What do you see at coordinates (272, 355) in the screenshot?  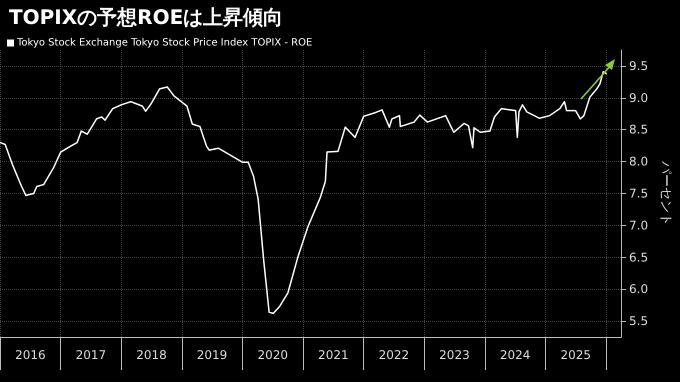 I see `x-tick-label: 2020` at bounding box center [272, 355].